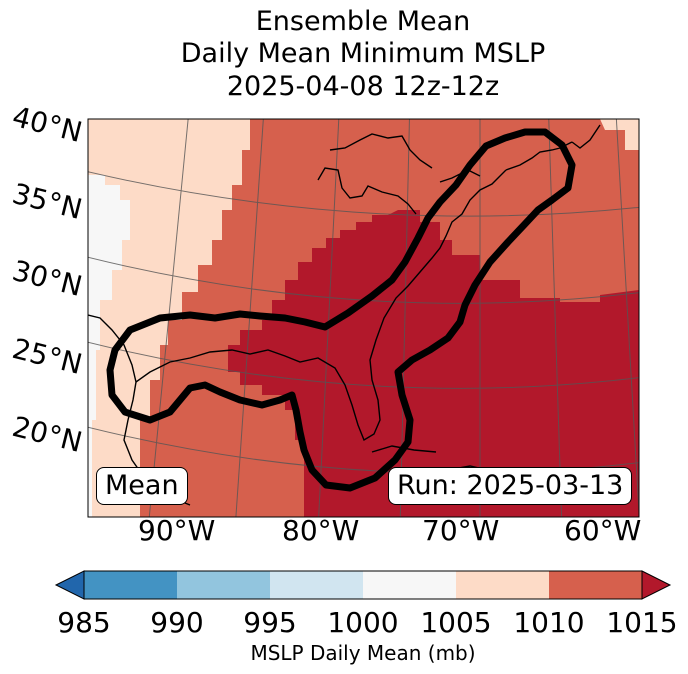 The image size is (688, 674). Describe the element at coordinates (321, 530) in the screenshot. I see `lon-label-80w: 80°W` at that location.